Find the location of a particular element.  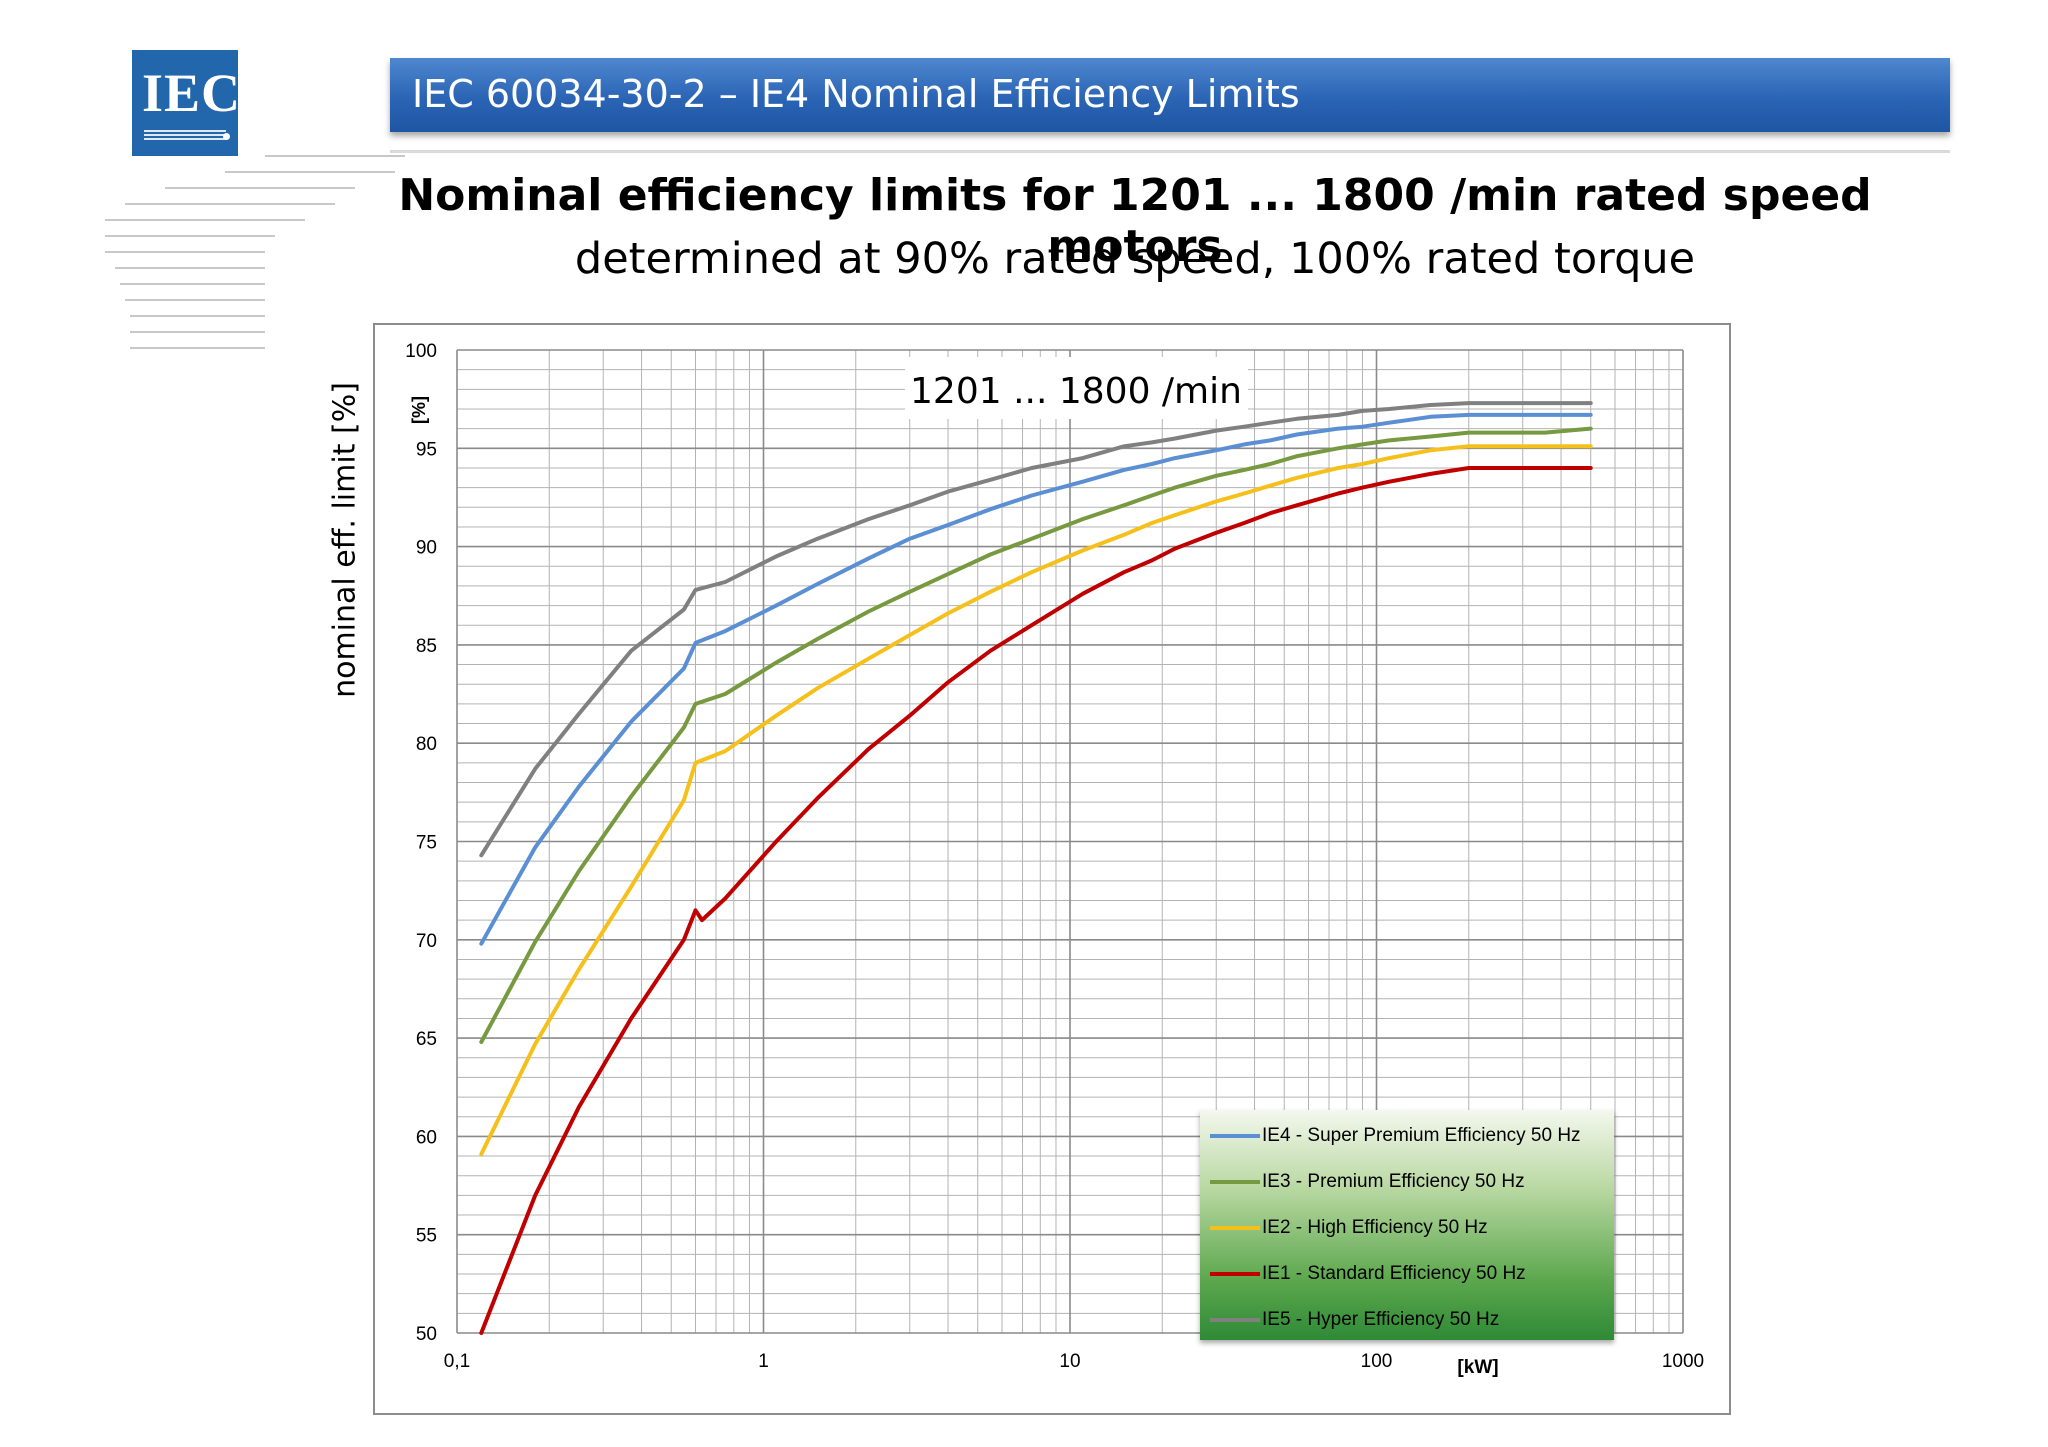

y-tick-label: 95 is located at coordinates (426, 449).